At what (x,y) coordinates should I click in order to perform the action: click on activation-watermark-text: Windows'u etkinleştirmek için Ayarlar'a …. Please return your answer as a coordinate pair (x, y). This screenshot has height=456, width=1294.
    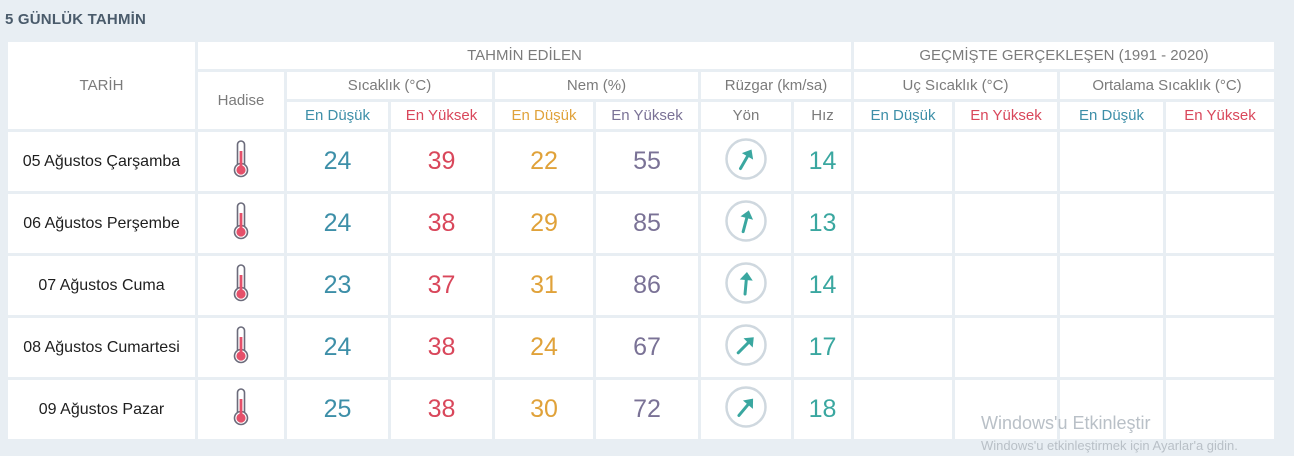
    Looking at the image, I should click on (1109, 445).